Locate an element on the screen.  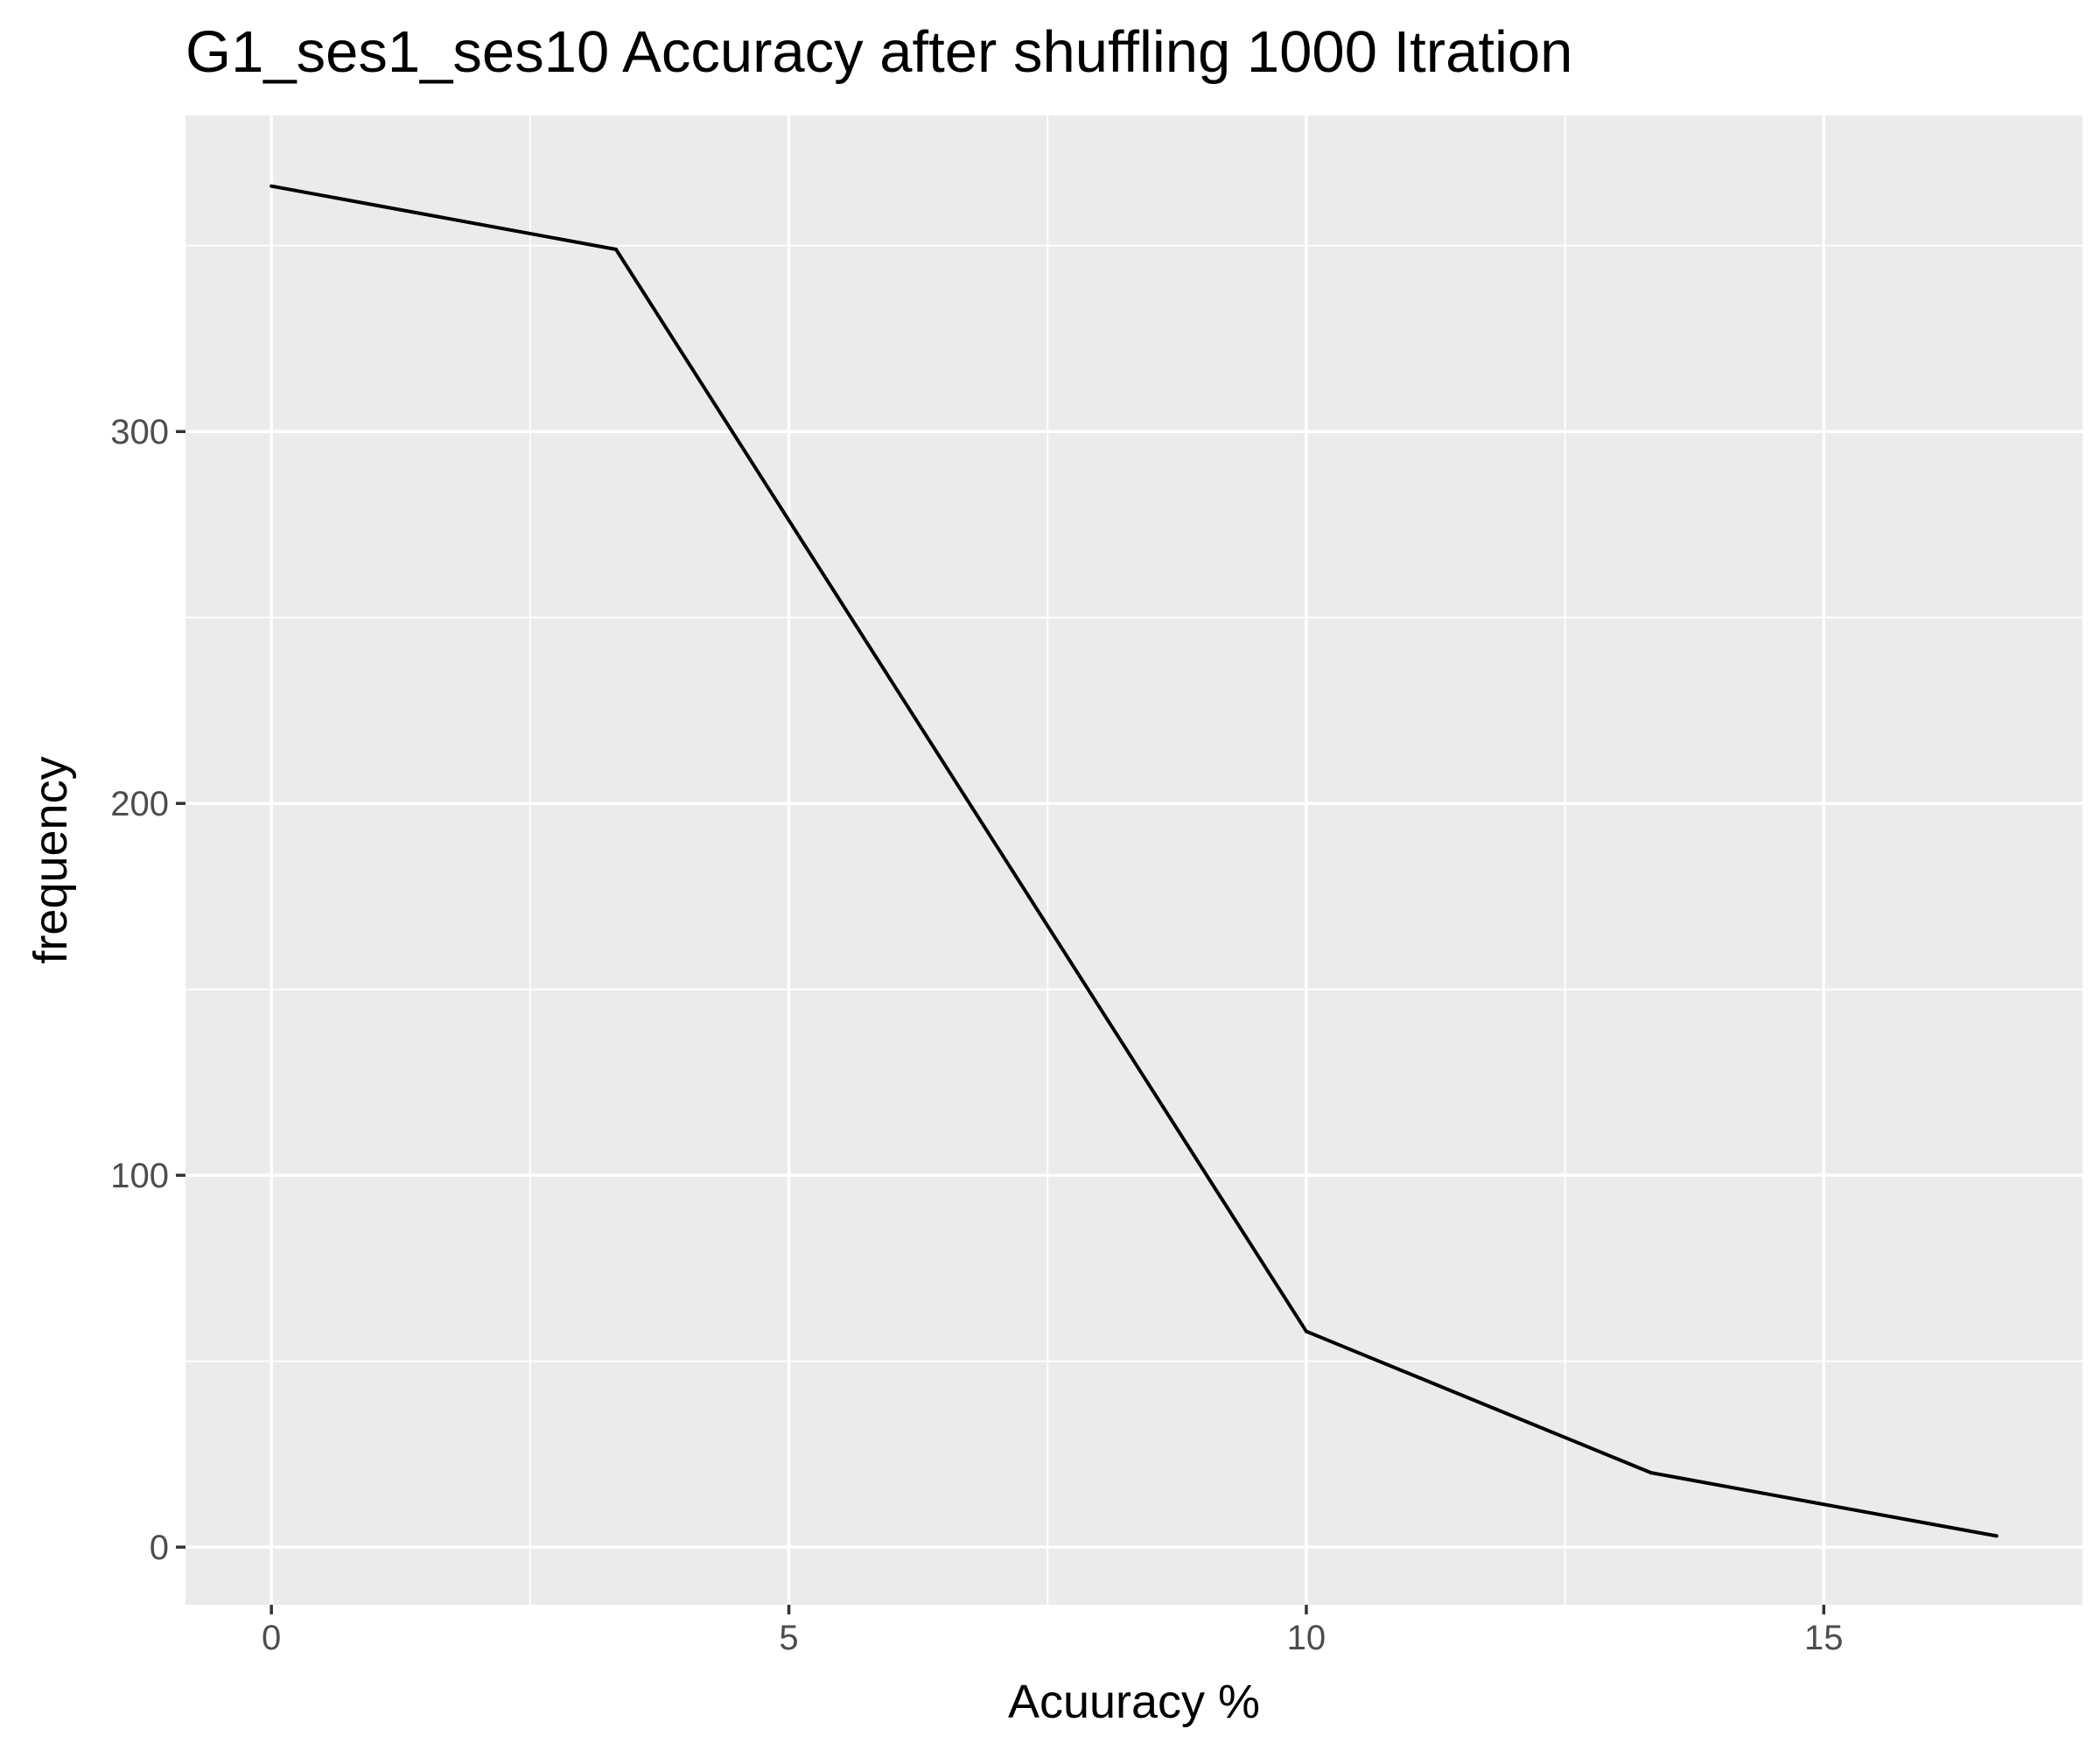
x-tick-label: 0 is located at coordinates (271, 1638).